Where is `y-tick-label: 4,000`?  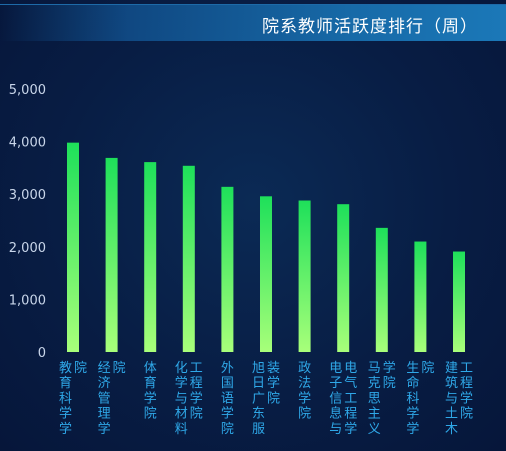
y-tick-label: 4,000 is located at coordinates (27, 143).